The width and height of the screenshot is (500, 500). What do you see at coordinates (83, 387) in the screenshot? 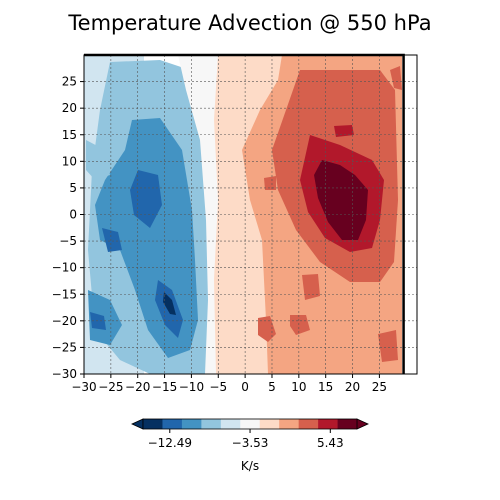
I see `x-tick-label-0: −30` at bounding box center [83, 387].